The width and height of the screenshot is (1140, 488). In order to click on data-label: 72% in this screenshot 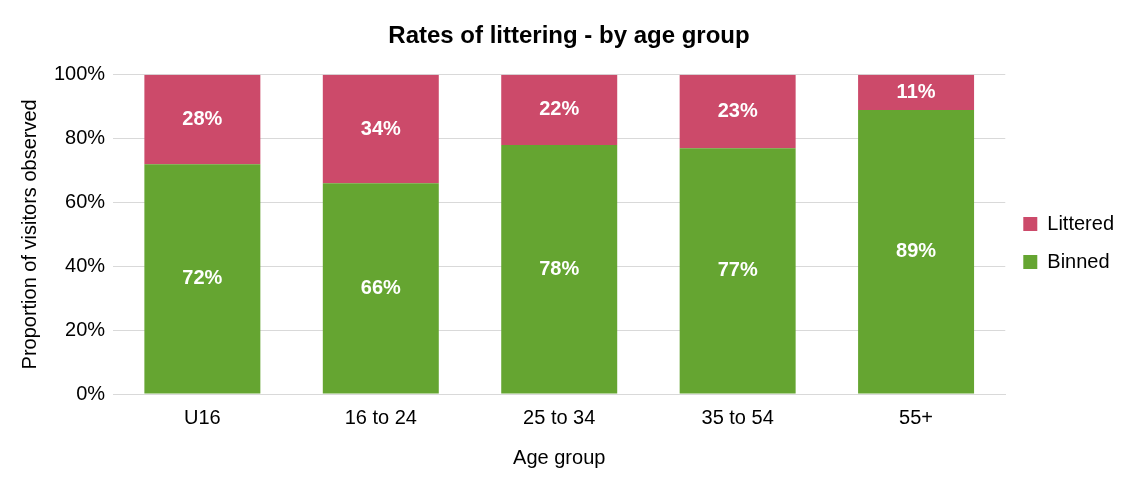, I will do `click(202, 277)`.